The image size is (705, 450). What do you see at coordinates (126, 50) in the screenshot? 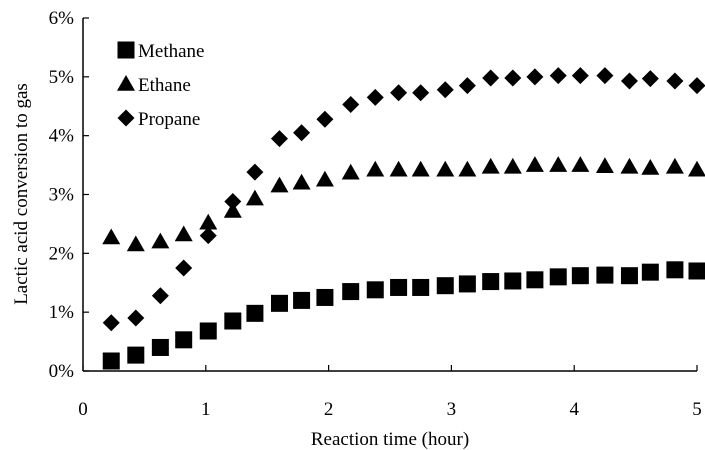
I see `legend-marker-methane` at bounding box center [126, 50].